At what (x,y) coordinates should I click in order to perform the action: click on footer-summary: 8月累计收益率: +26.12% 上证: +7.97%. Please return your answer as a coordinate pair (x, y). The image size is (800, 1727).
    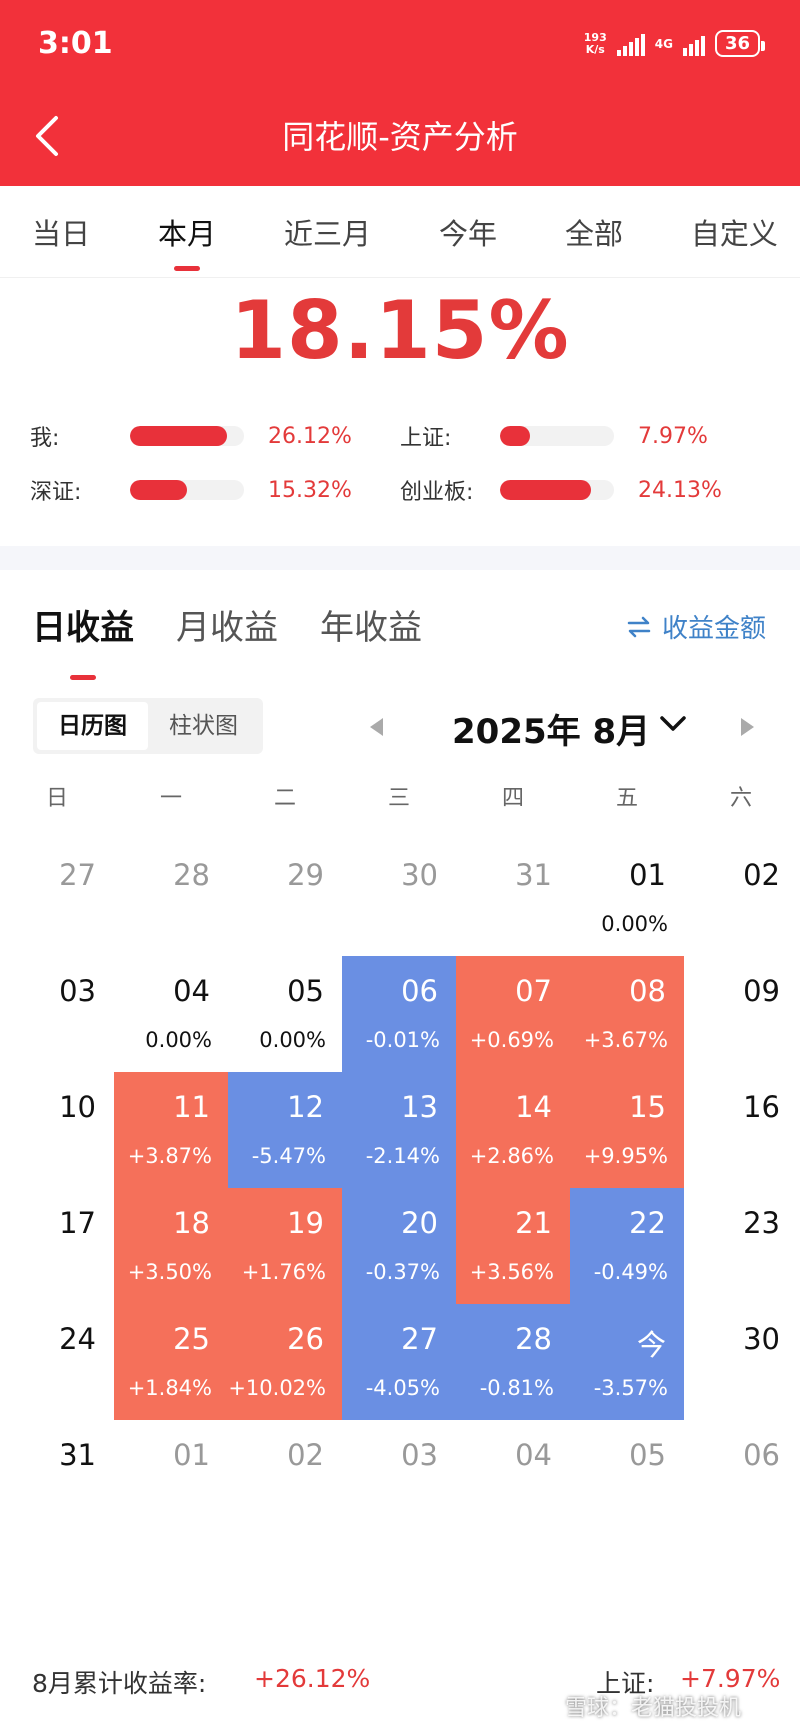
    Looking at the image, I should click on (400, 1681).